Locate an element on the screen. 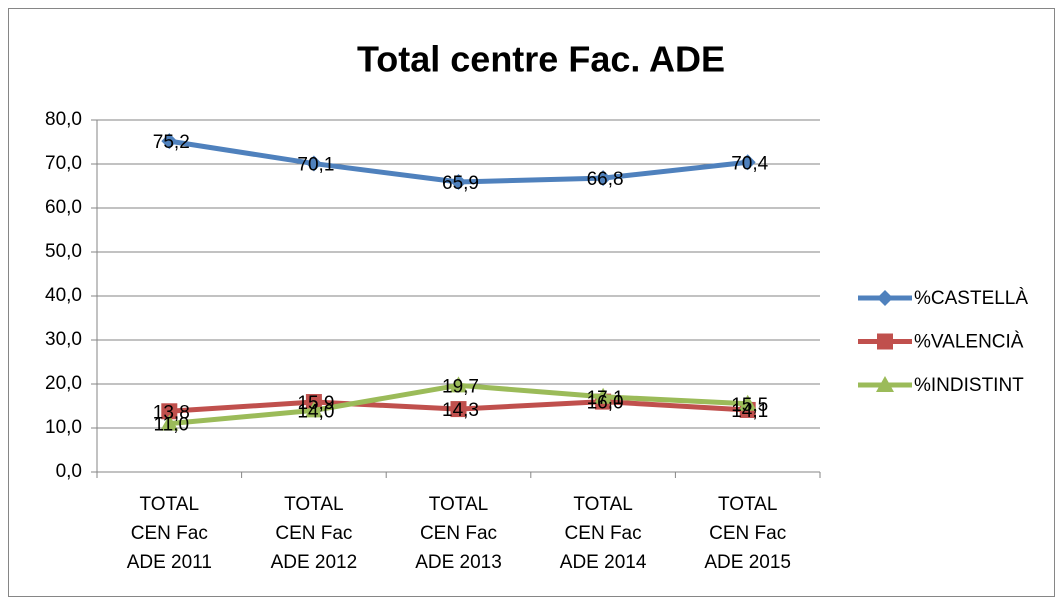 The image size is (1062, 601). data-label: 13,8 is located at coordinates (171, 412).